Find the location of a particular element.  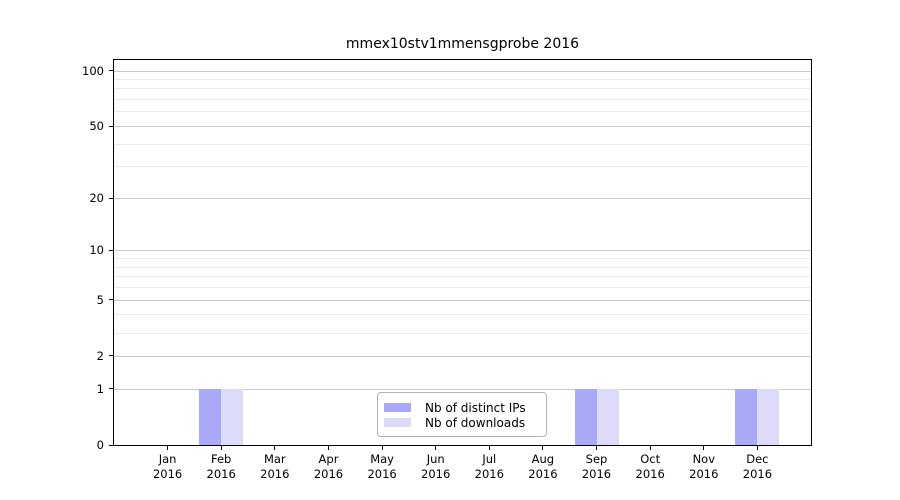

x-tick-label: Feb 2016 is located at coordinates (221, 466).